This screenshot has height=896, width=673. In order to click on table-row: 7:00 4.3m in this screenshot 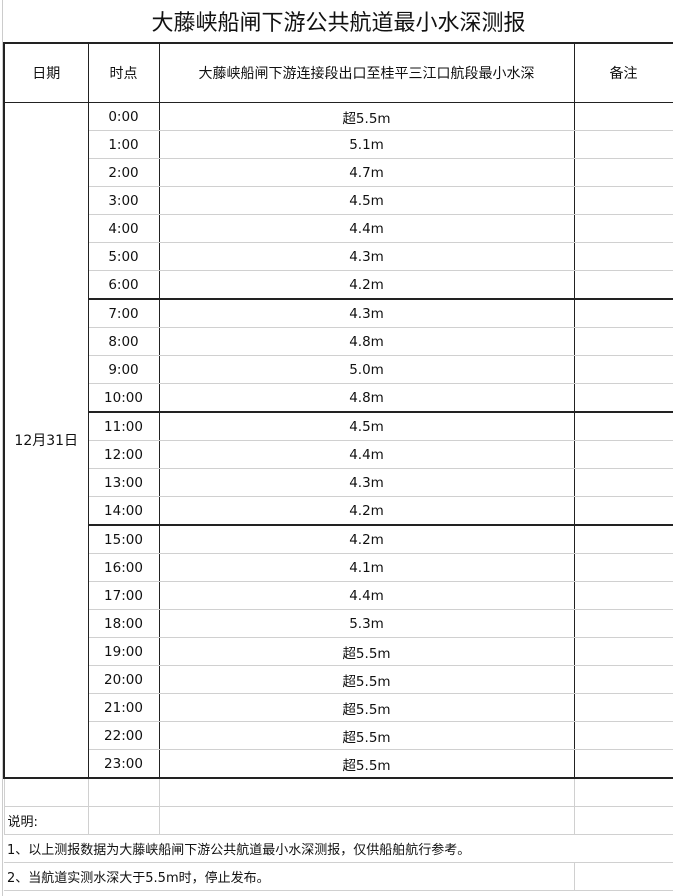, I will do `click(338, 313)`.